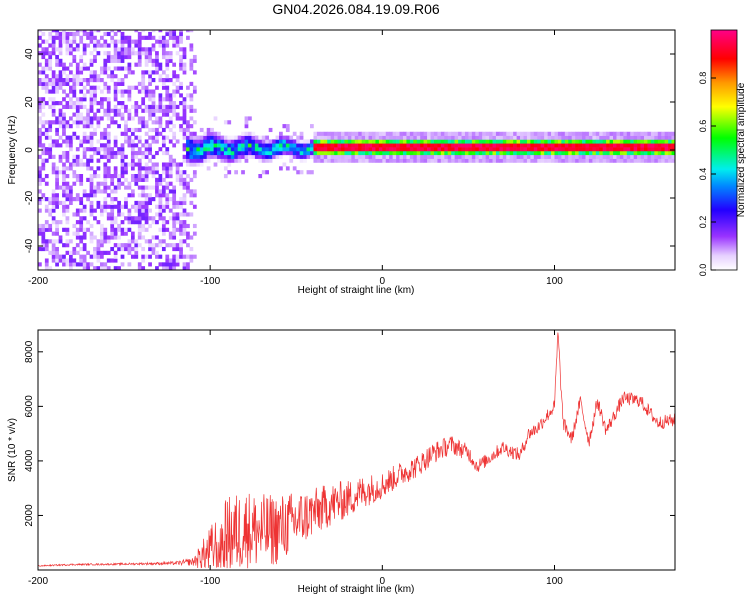 This screenshot has height=600, width=750. Describe the element at coordinates (38, 581) in the screenshot. I see `snr-x-tick-label: -200` at that location.